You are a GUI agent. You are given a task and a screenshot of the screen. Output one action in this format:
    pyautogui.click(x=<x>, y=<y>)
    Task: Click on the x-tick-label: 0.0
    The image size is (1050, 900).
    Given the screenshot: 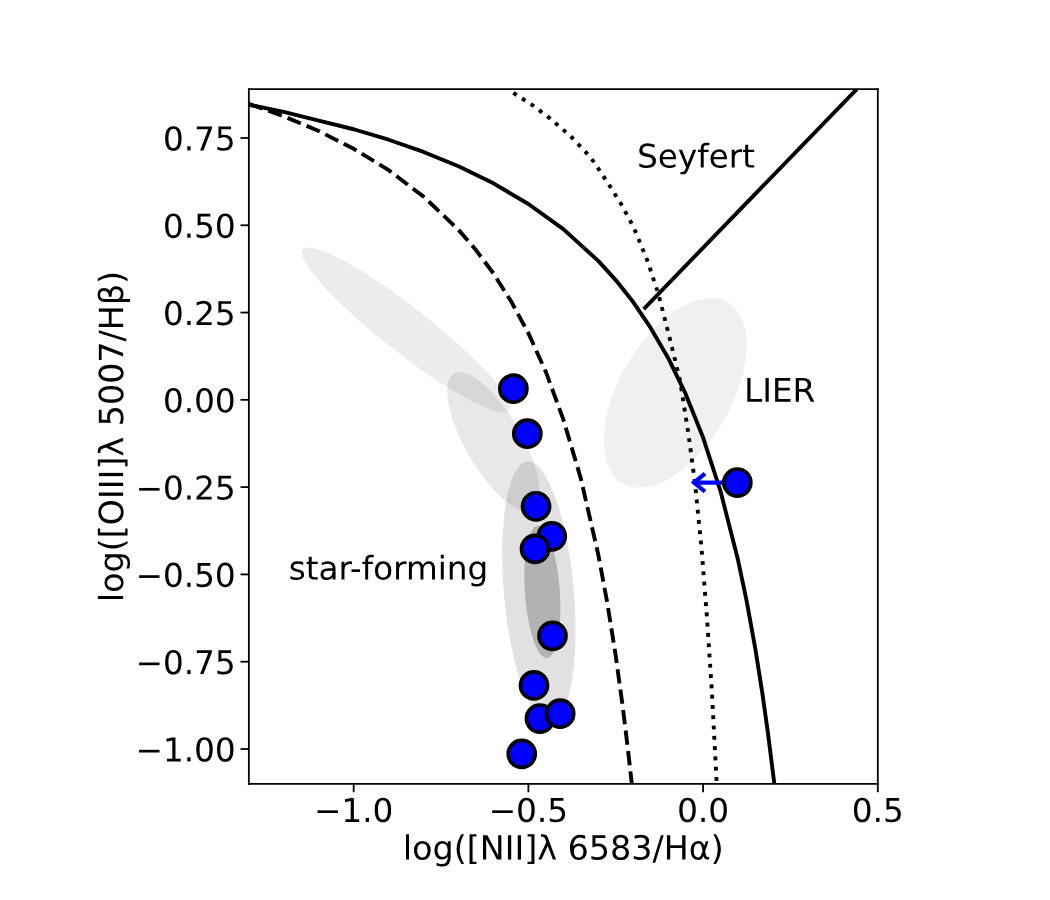 What is the action you would take?
    pyautogui.click(x=703, y=810)
    